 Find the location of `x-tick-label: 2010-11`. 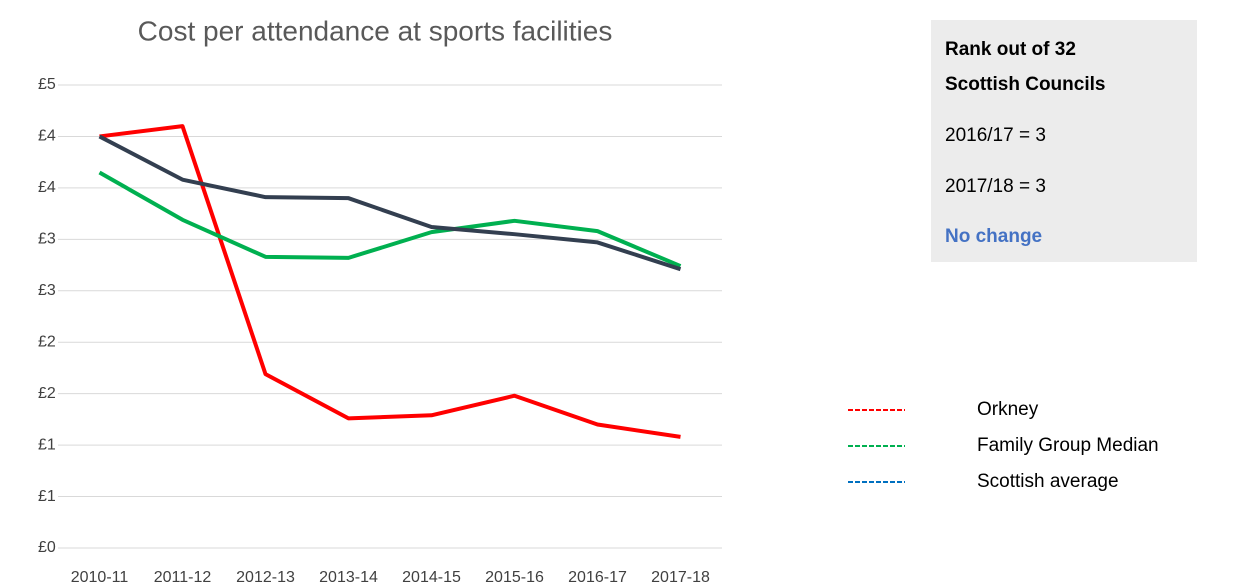

x-tick-label: 2010-11 is located at coordinates (100, 577).